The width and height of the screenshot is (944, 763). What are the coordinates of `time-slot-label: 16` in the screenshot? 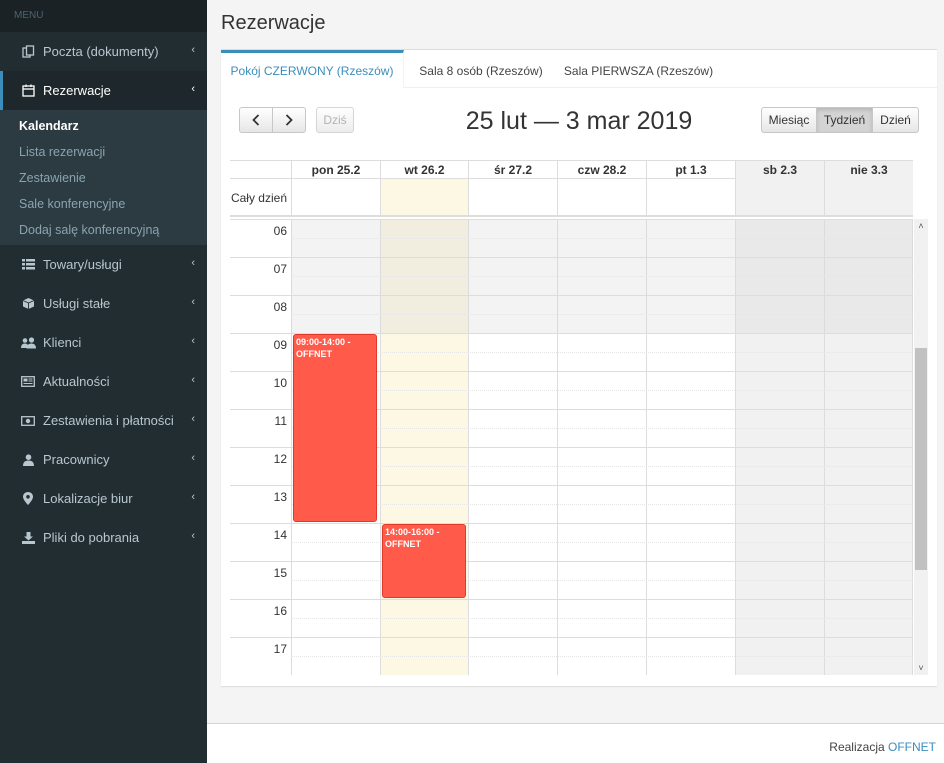 It's located at (280, 611).